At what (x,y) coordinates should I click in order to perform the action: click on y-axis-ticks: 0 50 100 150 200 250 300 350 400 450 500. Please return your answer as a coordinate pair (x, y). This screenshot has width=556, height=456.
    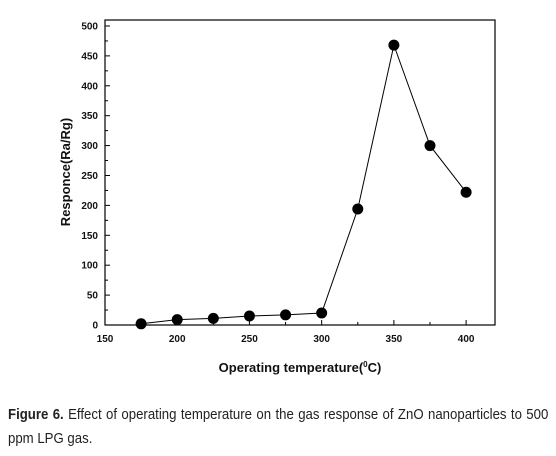
    Looking at the image, I should click on (95, 176).